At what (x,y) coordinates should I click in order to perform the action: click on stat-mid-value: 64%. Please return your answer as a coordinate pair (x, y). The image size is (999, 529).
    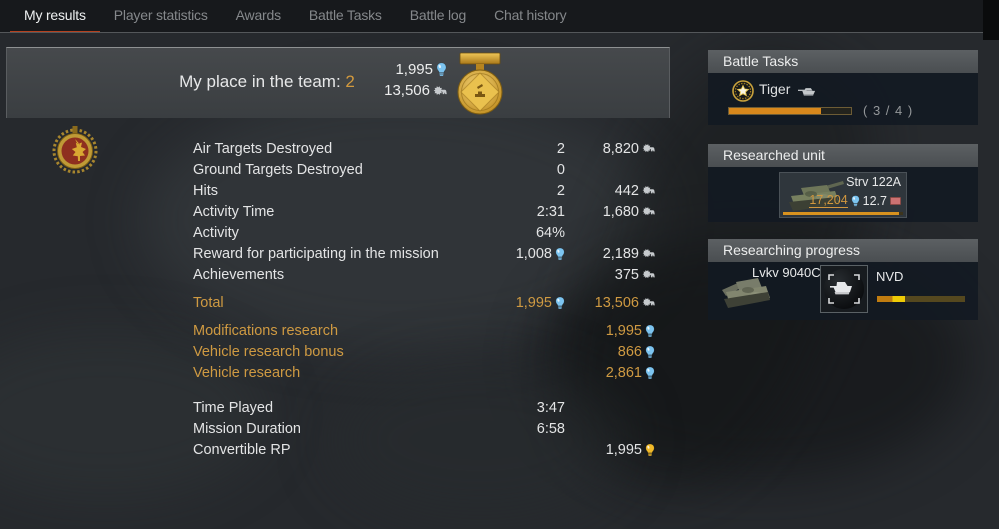
    Looking at the image, I should click on (550, 232).